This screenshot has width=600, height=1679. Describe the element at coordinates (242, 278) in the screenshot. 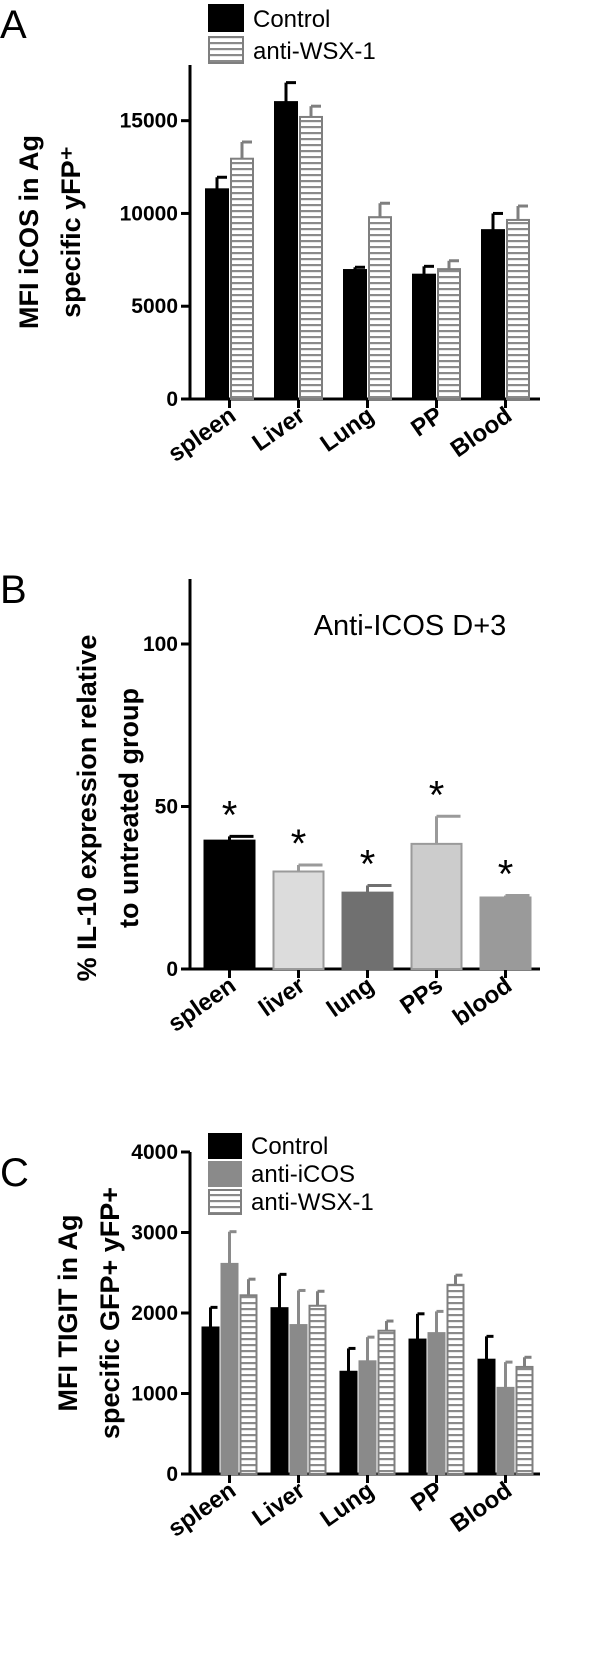

I see `panel-a-bar-anti-wsx-1-spleen` at that location.